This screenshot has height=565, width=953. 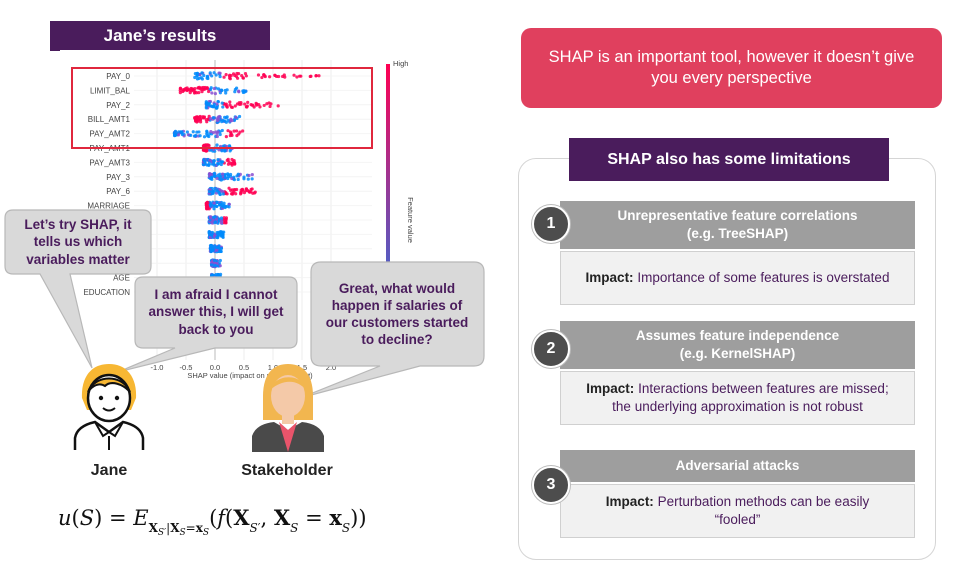 I want to click on shapley-value-formula: u(S) = EXS′|XS=xS(f(XS′, XS = xS)), so click(x=212, y=521).